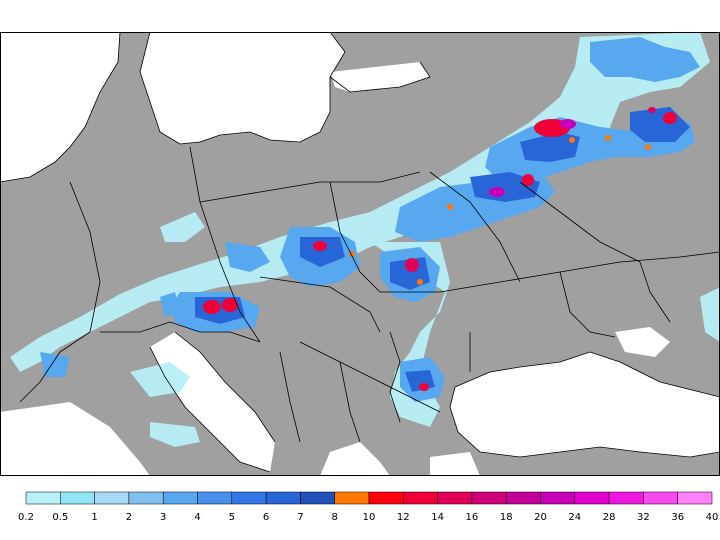 This screenshot has width=720, height=540. What do you see at coordinates (403, 517) in the screenshot?
I see `legend-label: 12` at bounding box center [403, 517].